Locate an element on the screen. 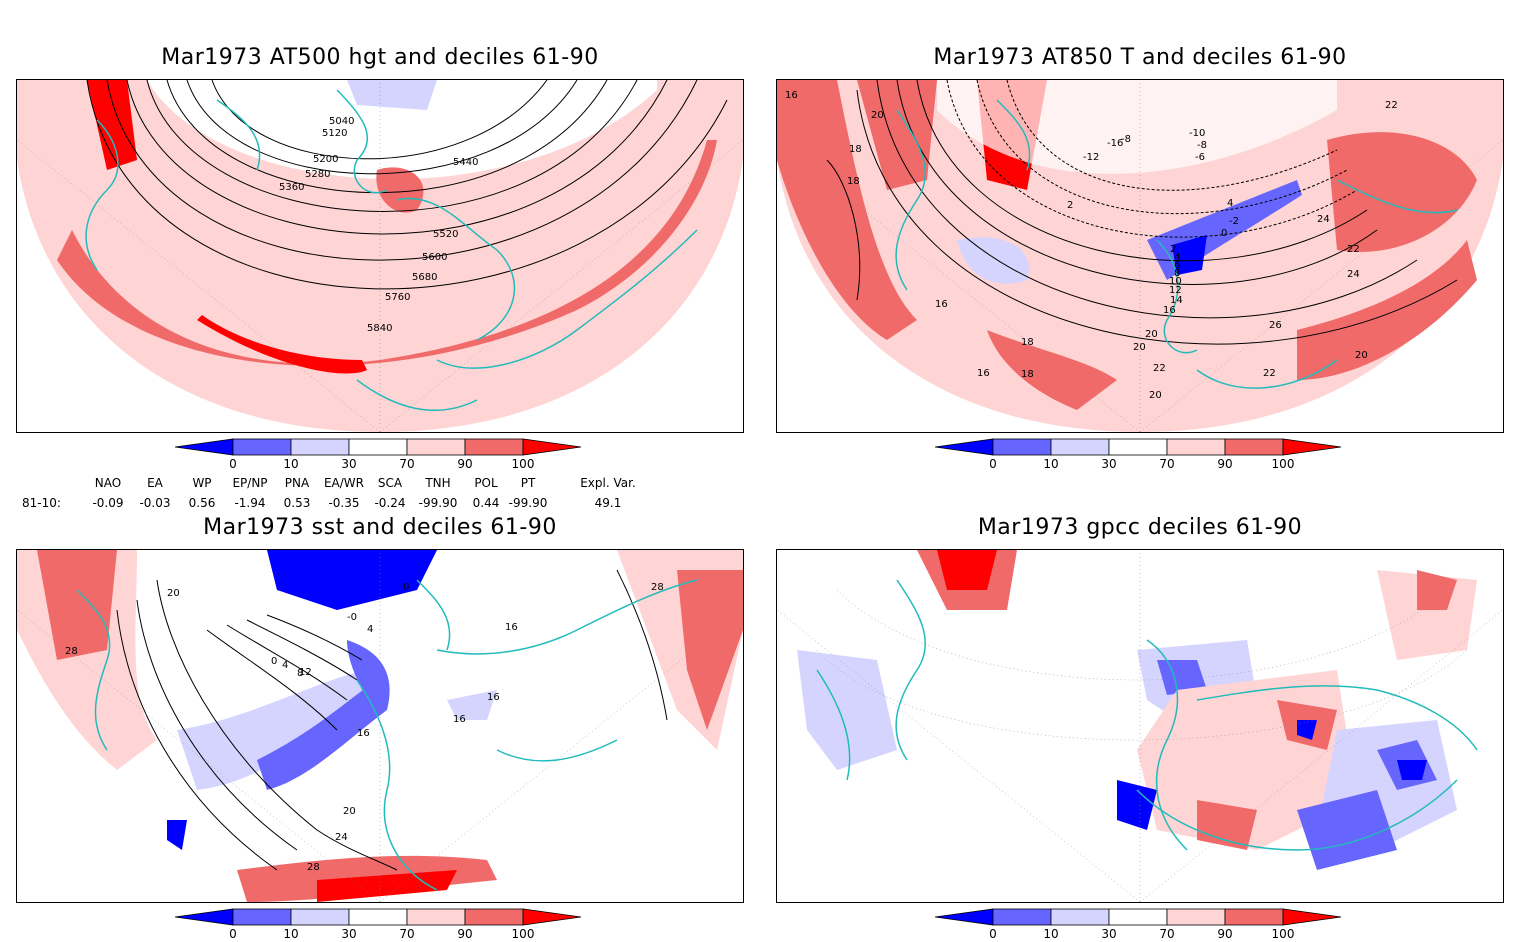  index-value: 0.53 is located at coordinates (297, 503).